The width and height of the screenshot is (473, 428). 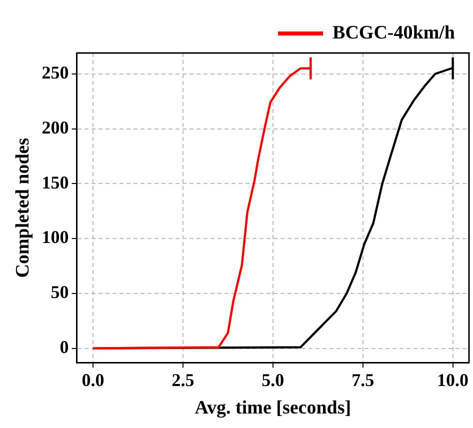 What do you see at coordinates (55, 182) in the screenshot?
I see `y-tick-label: 150` at bounding box center [55, 182].